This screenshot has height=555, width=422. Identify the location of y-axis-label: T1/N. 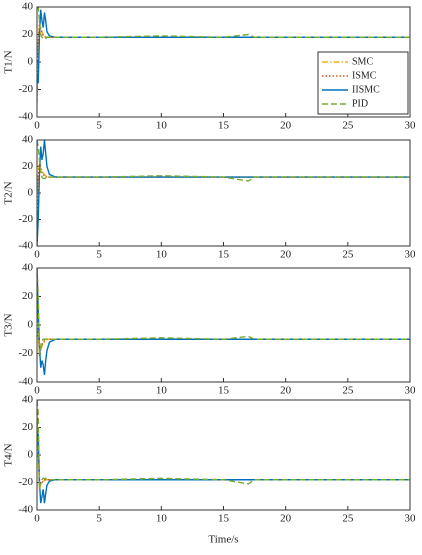
(9, 61).